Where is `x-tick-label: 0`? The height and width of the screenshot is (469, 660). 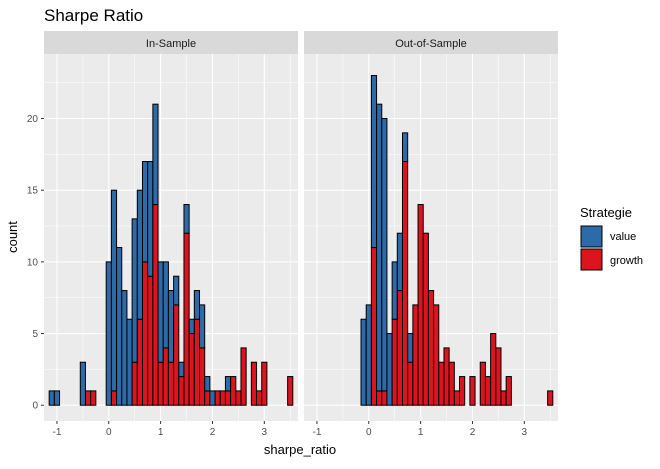 x-tick-label: 0 is located at coordinates (369, 432).